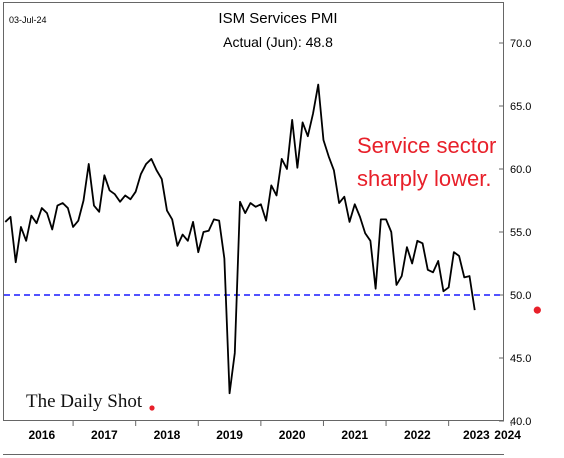  Describe the element at coordinates (41, 435) in the screenshot. I see `x-tick-label: 2016` at that location.